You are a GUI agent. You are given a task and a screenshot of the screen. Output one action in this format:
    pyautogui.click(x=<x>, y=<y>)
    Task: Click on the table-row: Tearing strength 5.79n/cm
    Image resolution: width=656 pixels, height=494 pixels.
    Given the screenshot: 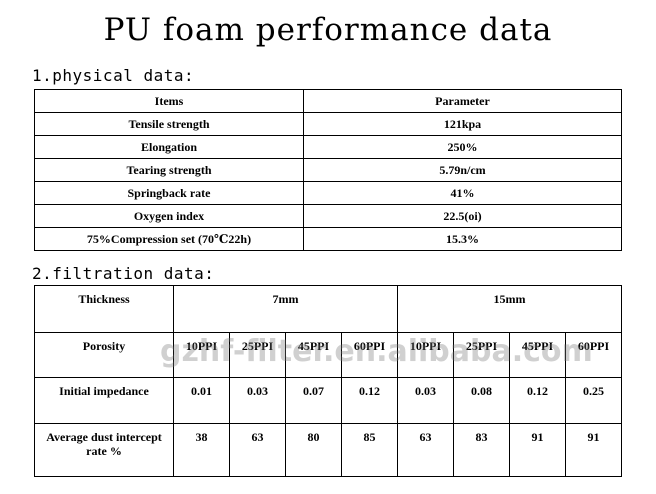 What is the action you would take?
    pyautogui.click(x=328, y=170)
    